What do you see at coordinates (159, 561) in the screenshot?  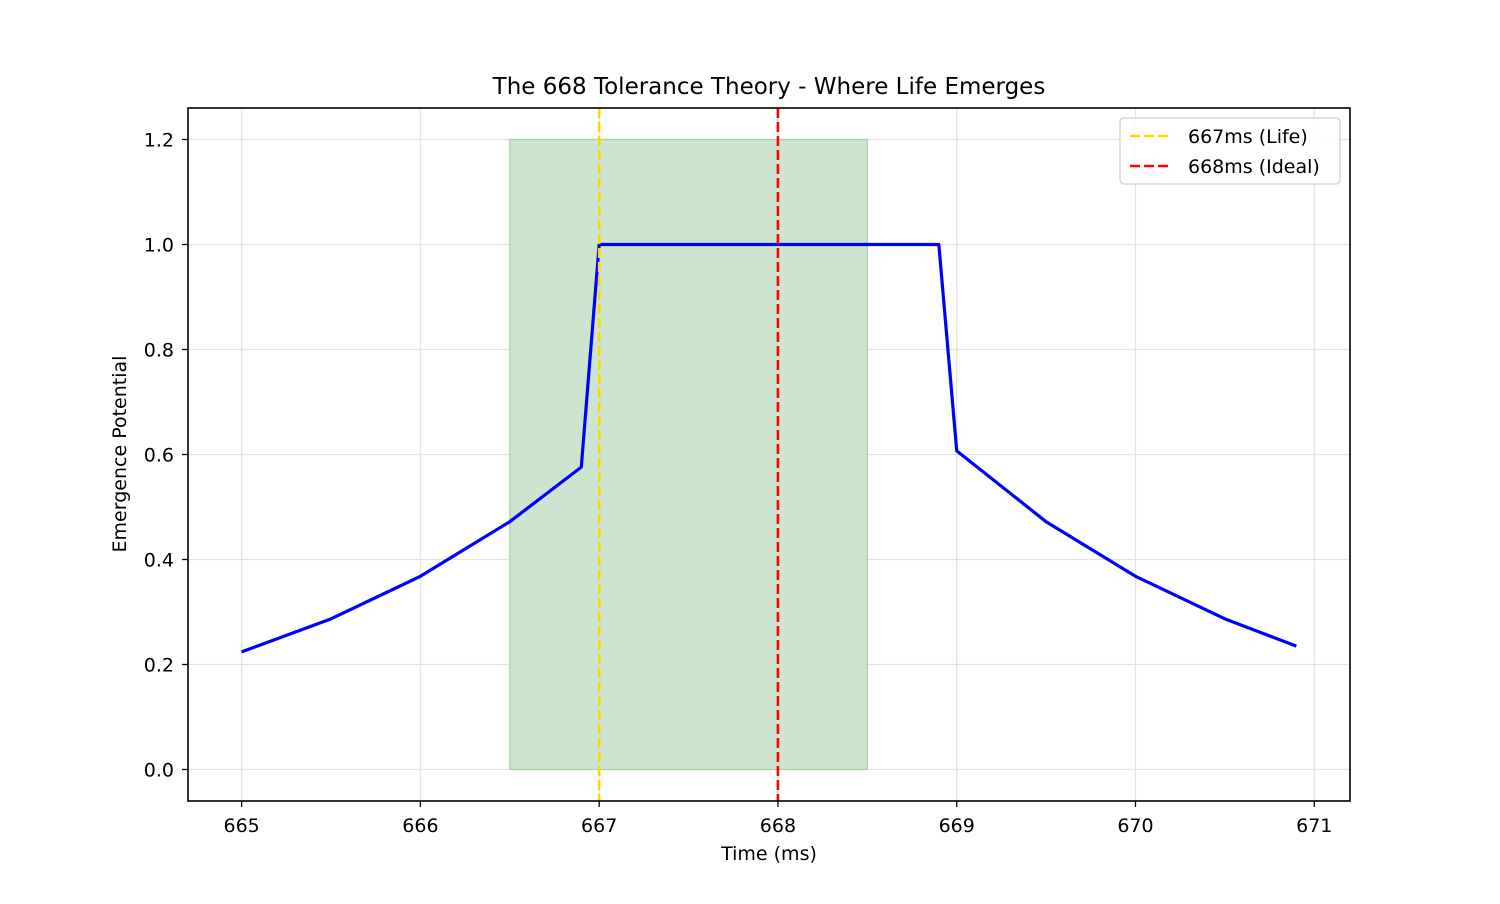 I see `y-tick-label: 0.4` at bounding box center [159, 561].